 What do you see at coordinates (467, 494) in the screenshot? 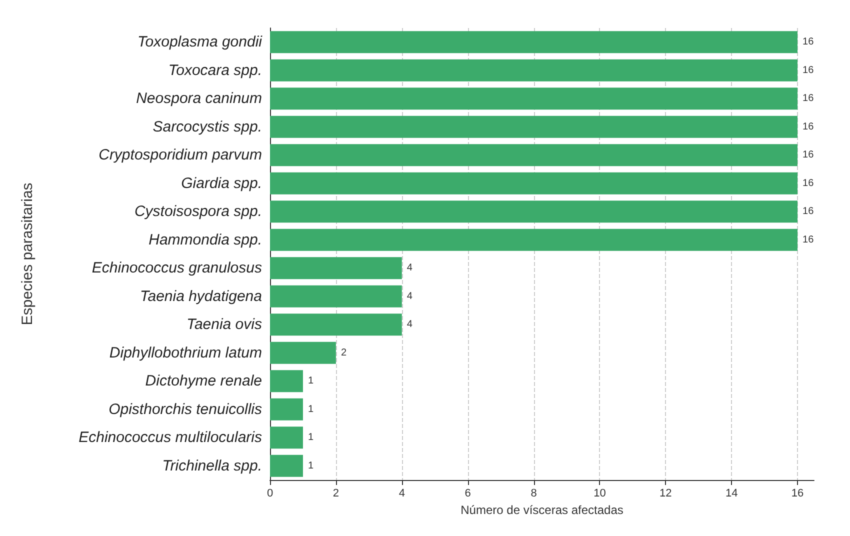
I see `x-tick-label: 6` at bounding box center [467, 494].